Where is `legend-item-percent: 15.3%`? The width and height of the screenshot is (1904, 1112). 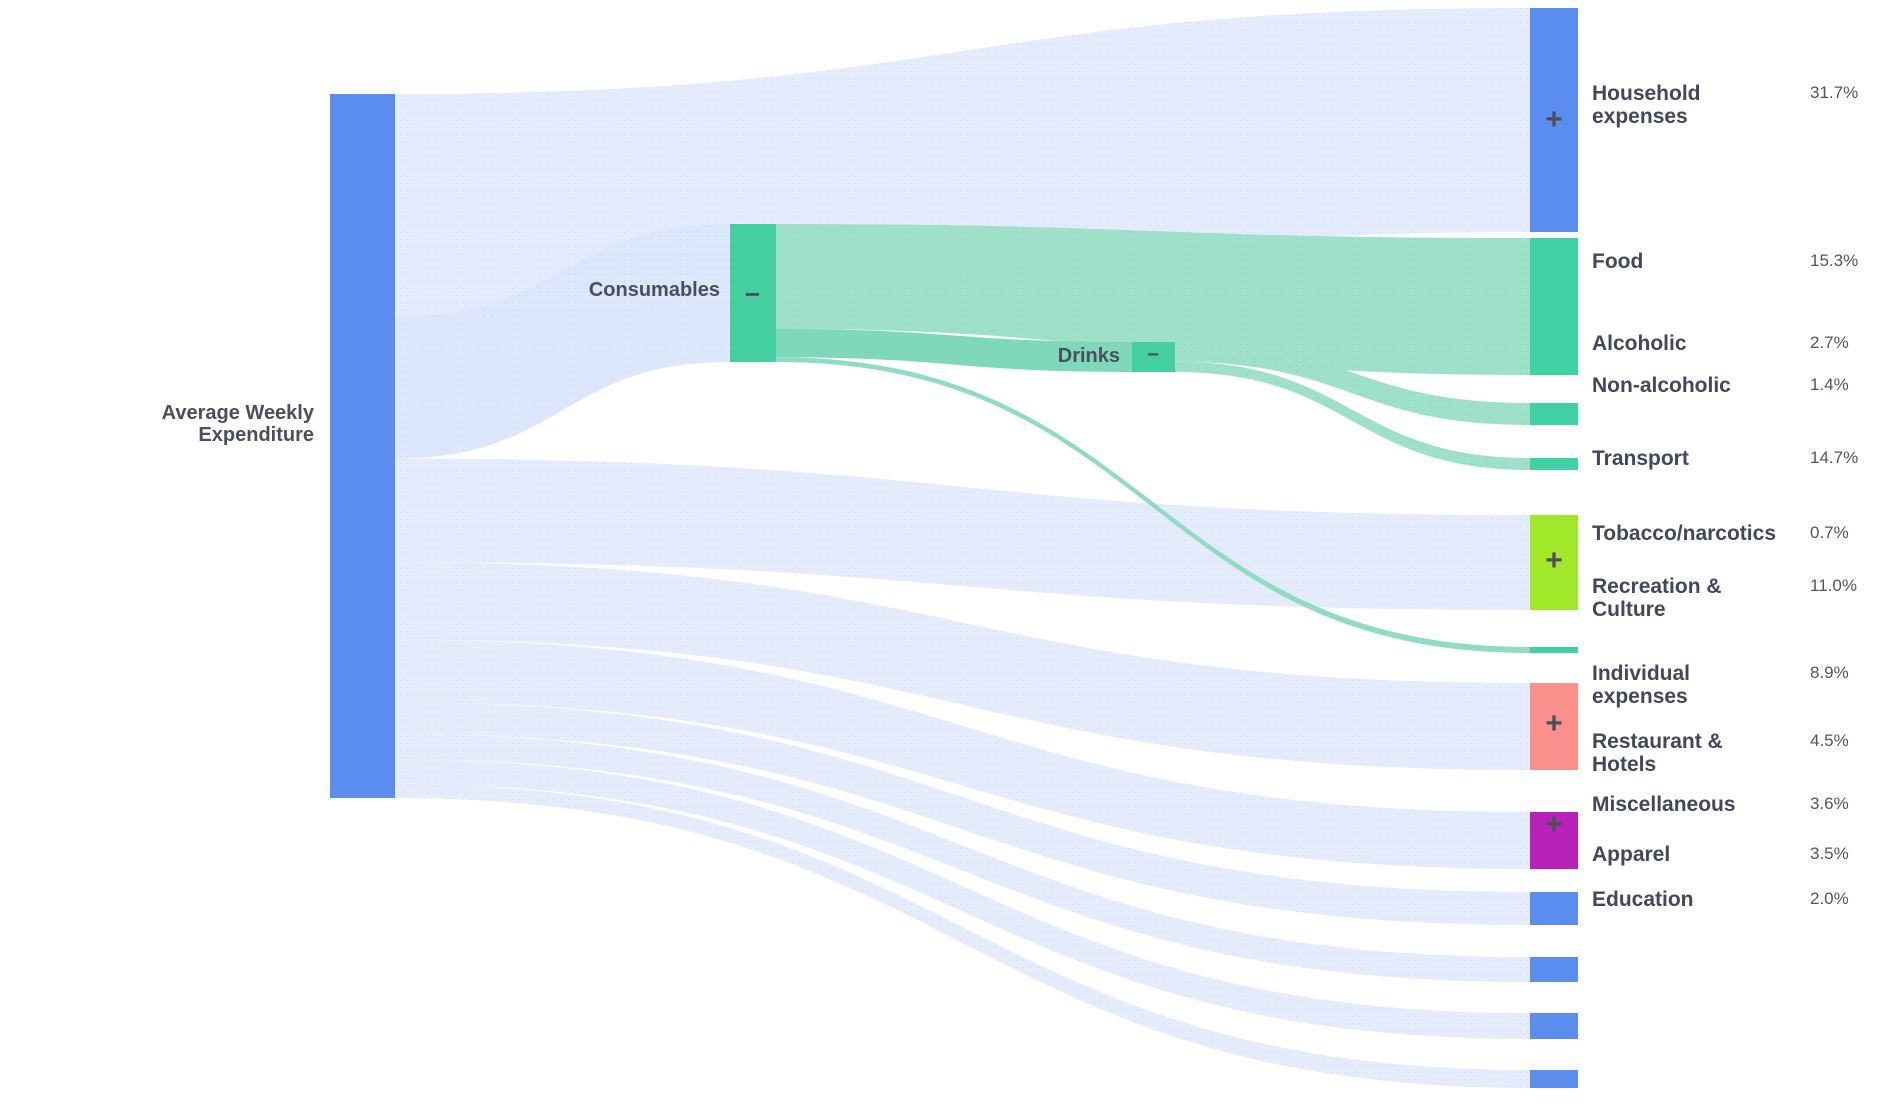
legend-item-percent: 15.3% is located at coordinates (1834, 260).